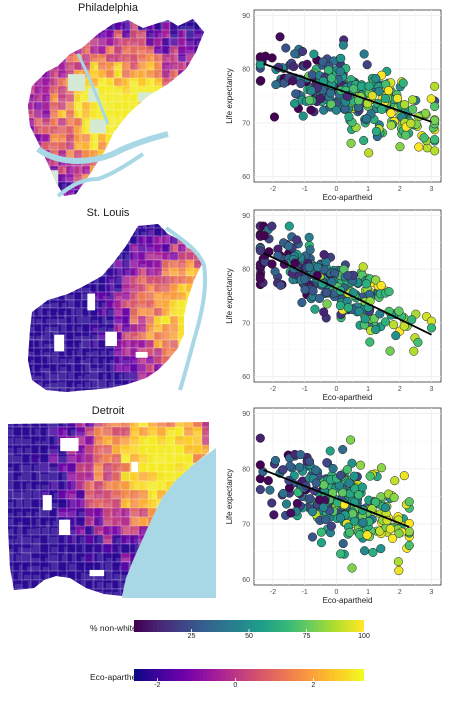 The width and height of the screenshot is (451, 705). I want to click on y-tick-label: 80, so click(246, 469).